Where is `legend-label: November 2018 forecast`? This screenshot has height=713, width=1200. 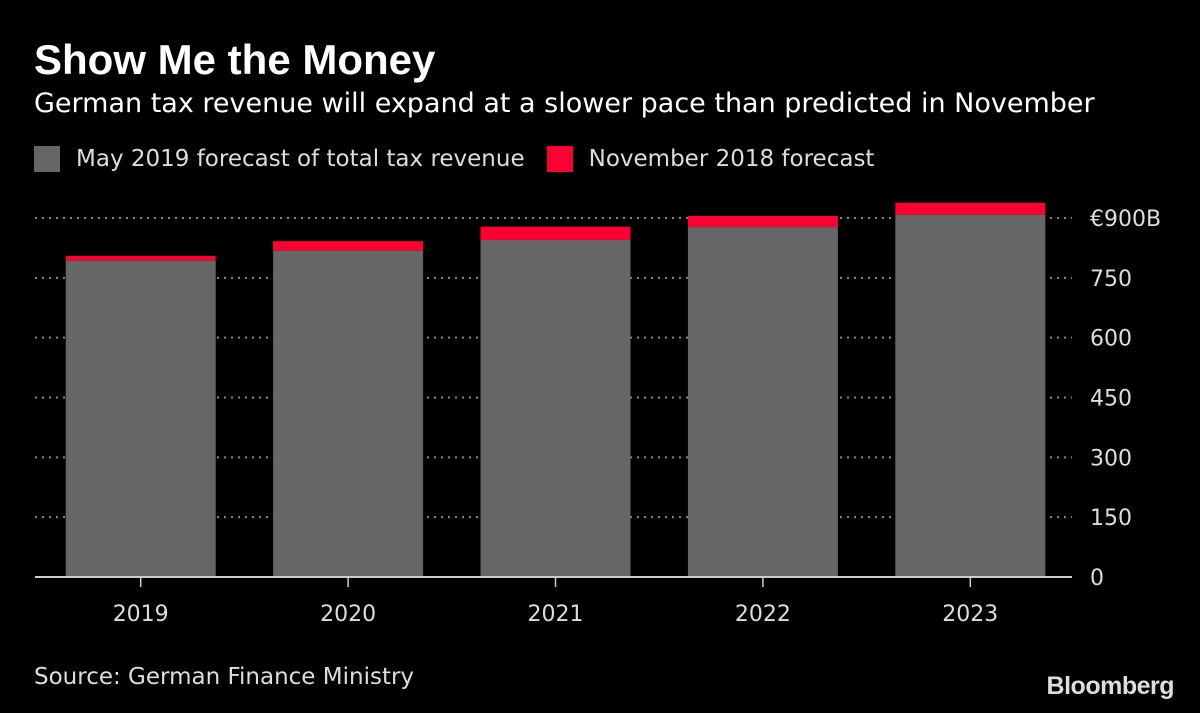
legend-label: November 2018 forecast is located at coordinates (731, 159).